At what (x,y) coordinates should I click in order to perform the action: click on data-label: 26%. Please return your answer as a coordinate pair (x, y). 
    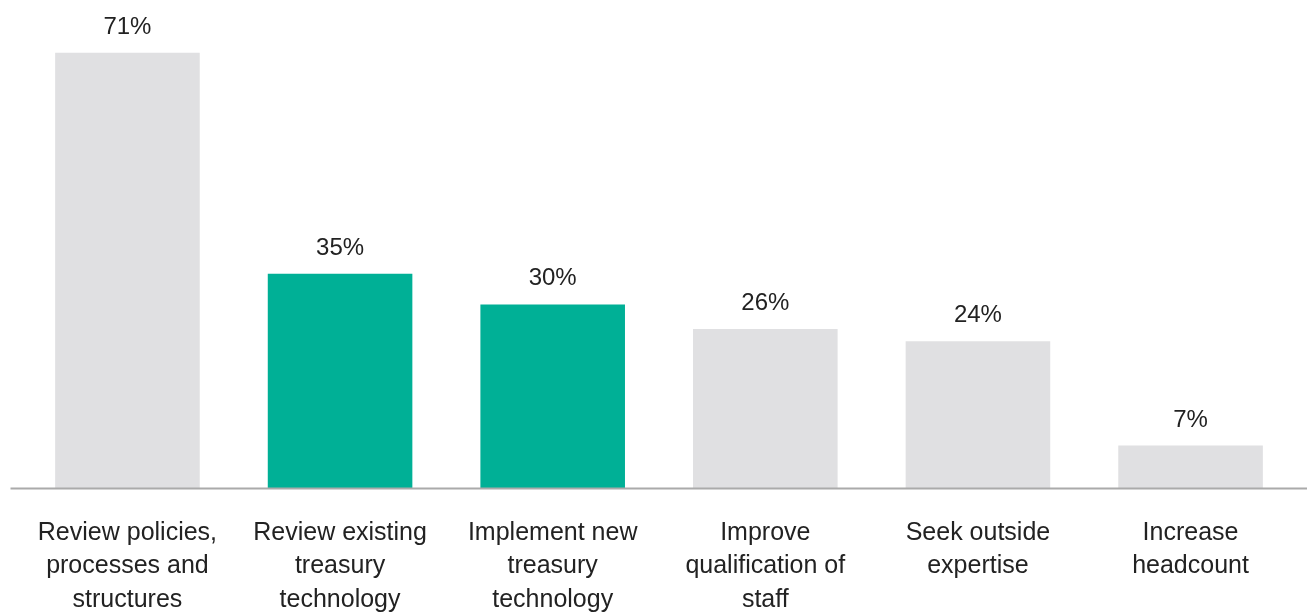
    Looking at the image, I should click on (765, 301).